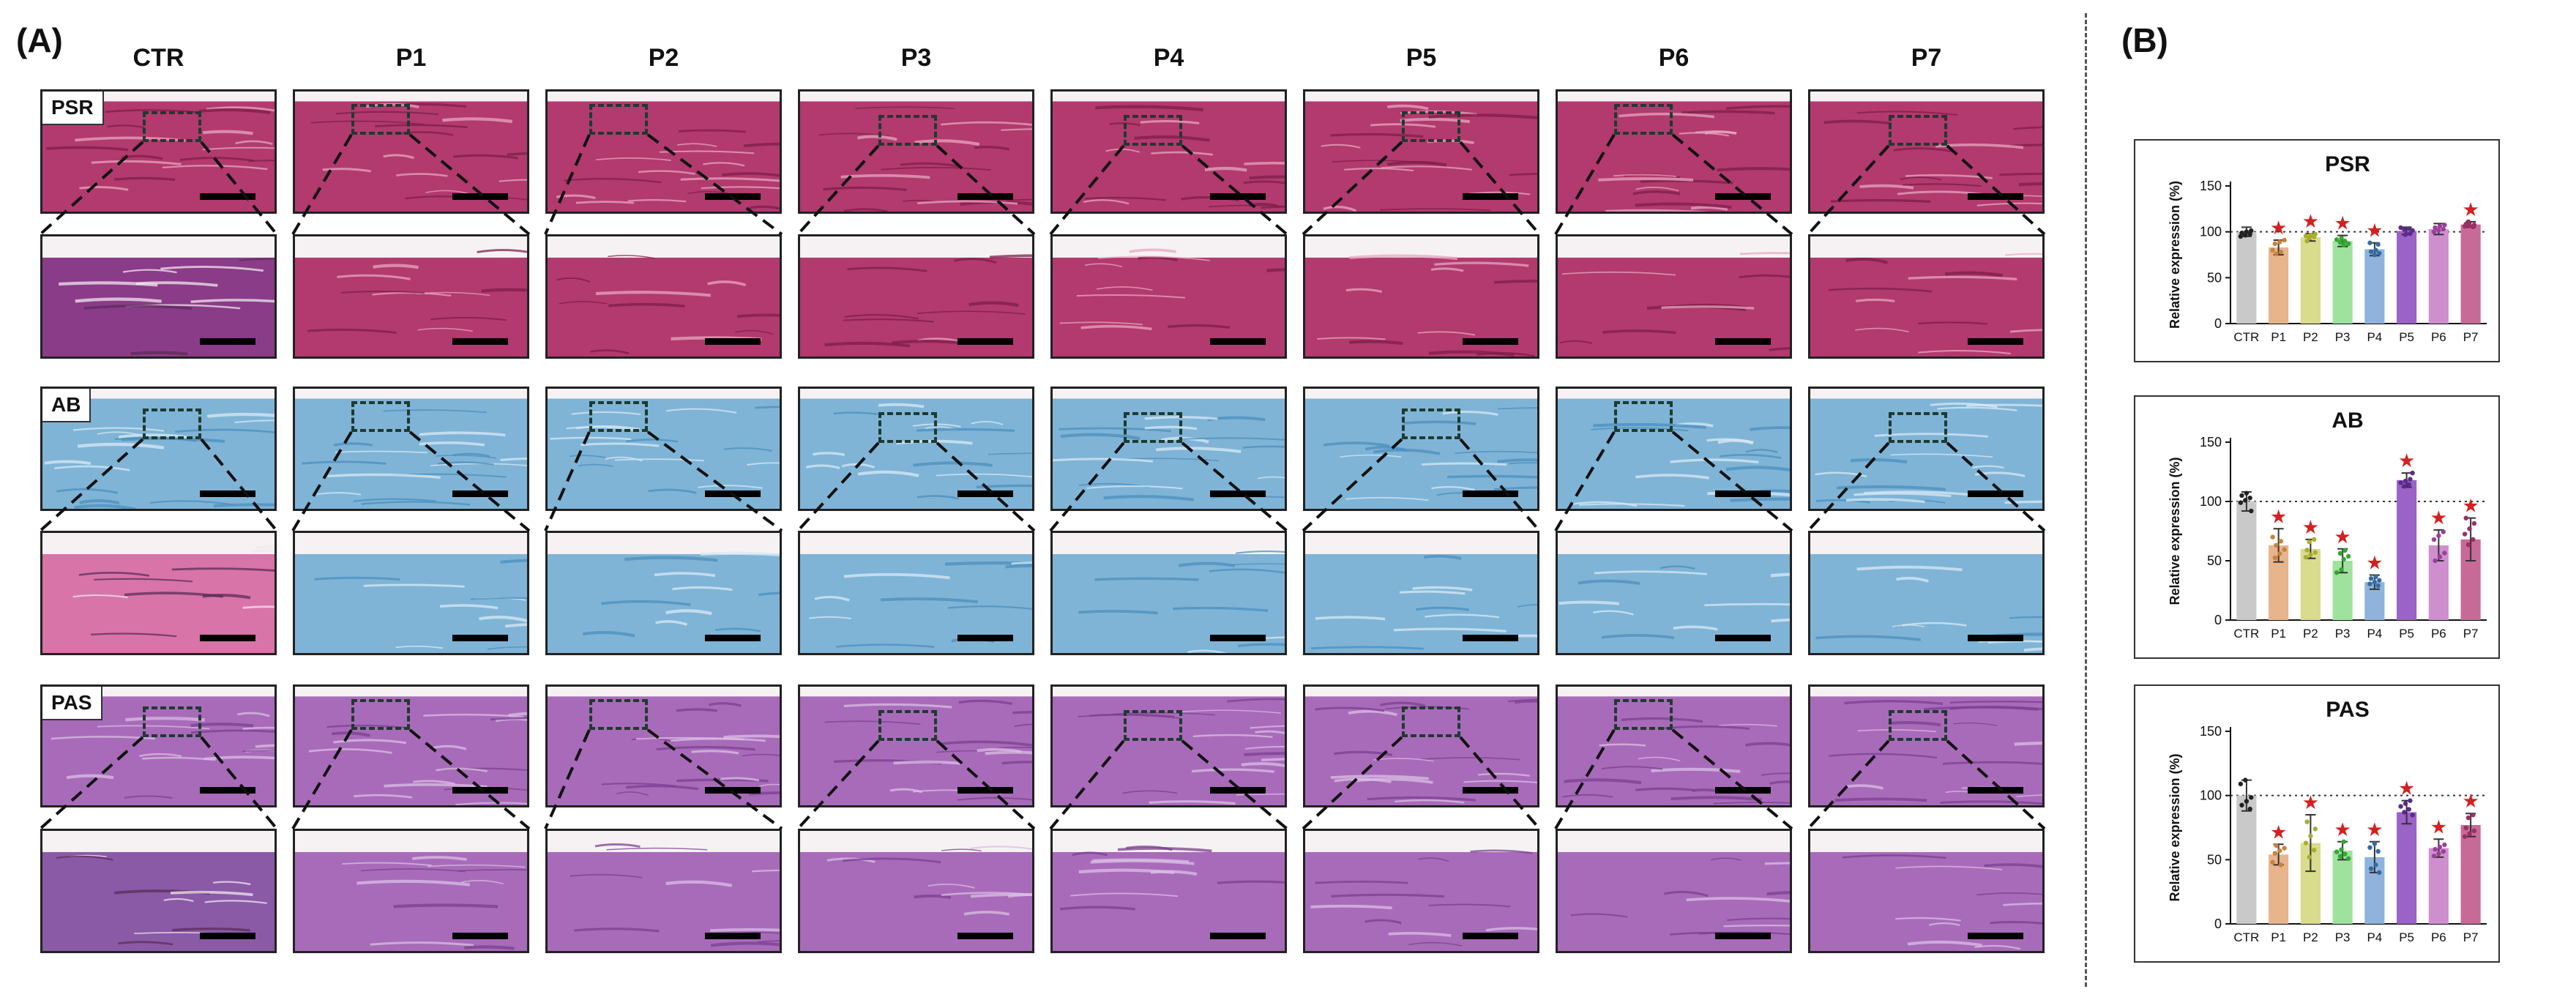 This screenshot has width=2576, height=1000. Describe the element at coordinates (2407, 278) in the screenshot. I see `bar-p5` at that location.